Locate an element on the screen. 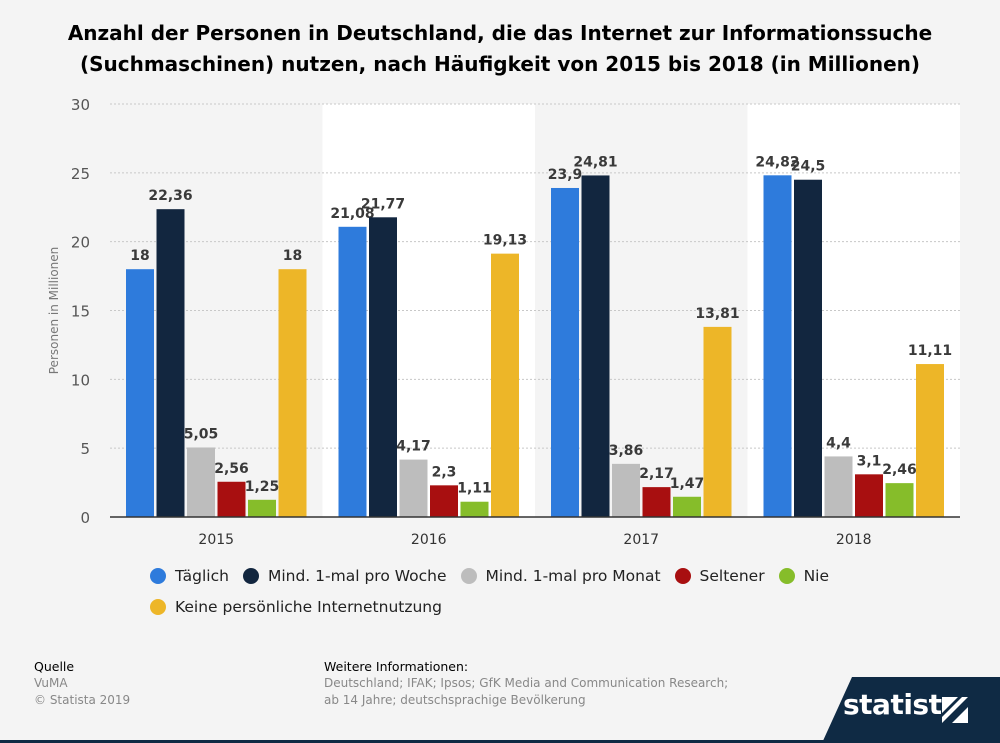 The width and height of the screenshot is (1000, 743). legend-item-nie: Nie is located at coordinates (804, 575).